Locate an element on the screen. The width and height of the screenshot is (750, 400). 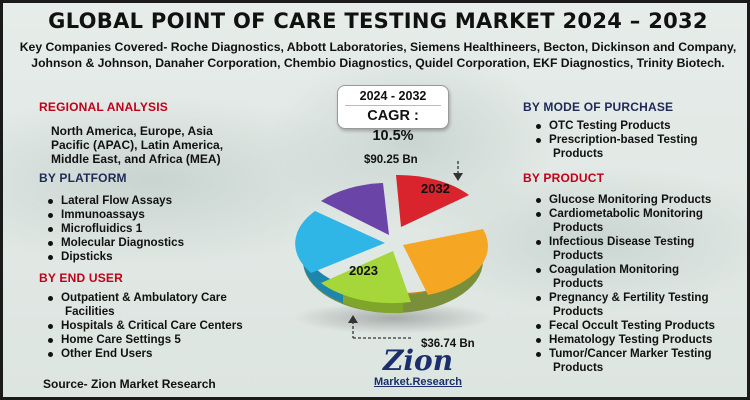
regional-line-1: North America, Europe, Asia is located at coordinates (132, 131).